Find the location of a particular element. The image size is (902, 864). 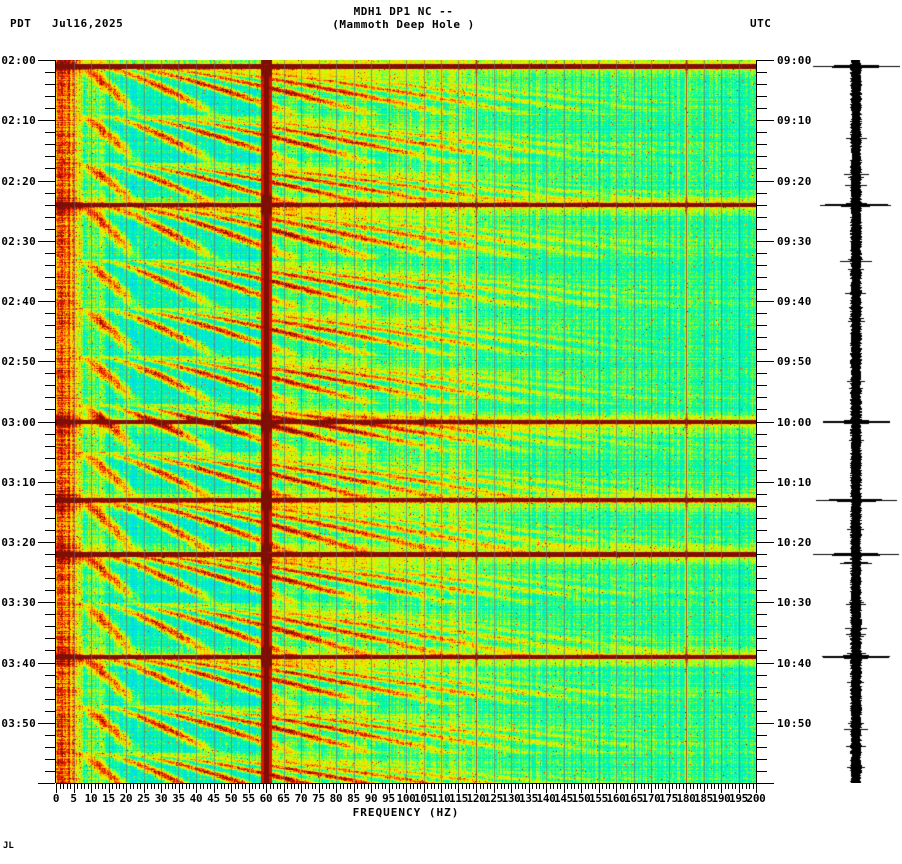

freq-label: 125 is located at coordinates (493, 798).